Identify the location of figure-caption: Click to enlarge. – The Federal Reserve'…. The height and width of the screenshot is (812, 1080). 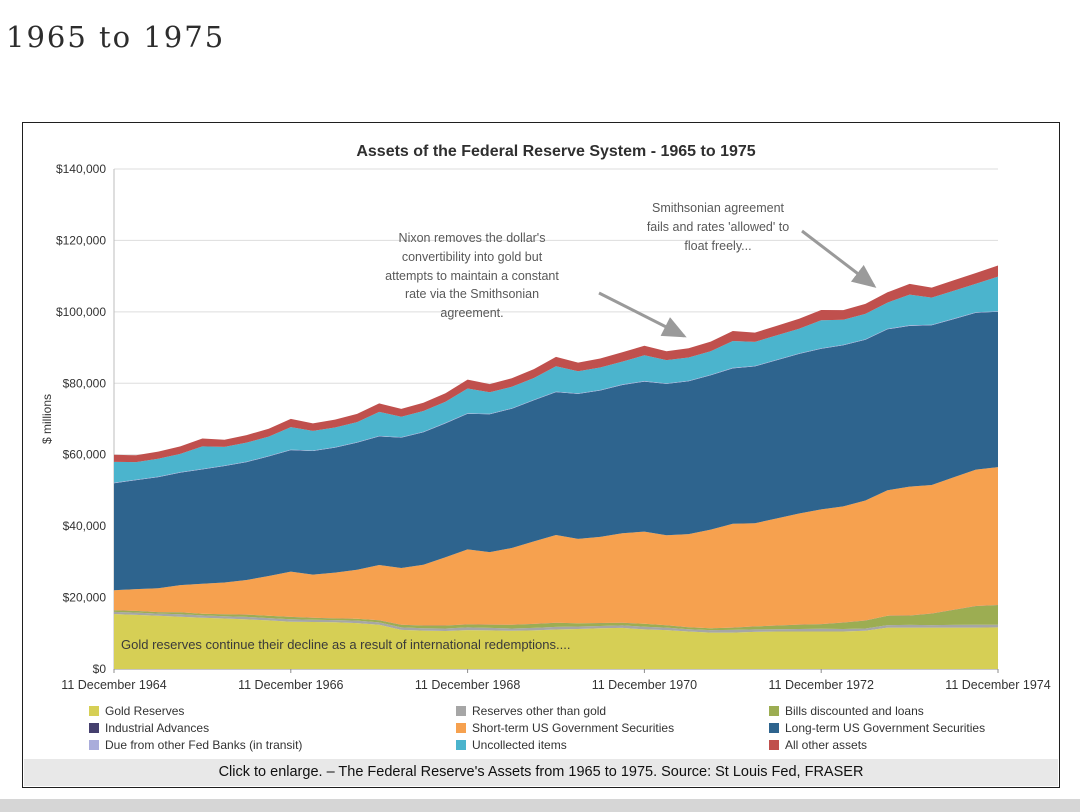
(541, 772).